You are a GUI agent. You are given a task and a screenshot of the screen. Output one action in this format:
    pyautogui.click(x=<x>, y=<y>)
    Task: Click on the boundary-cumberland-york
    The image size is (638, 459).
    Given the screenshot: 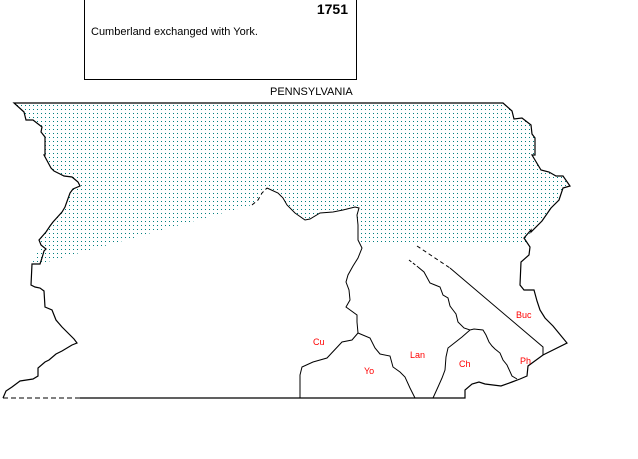 What is the action you would take?
    pyautogui.click(x=329, y=365)
    